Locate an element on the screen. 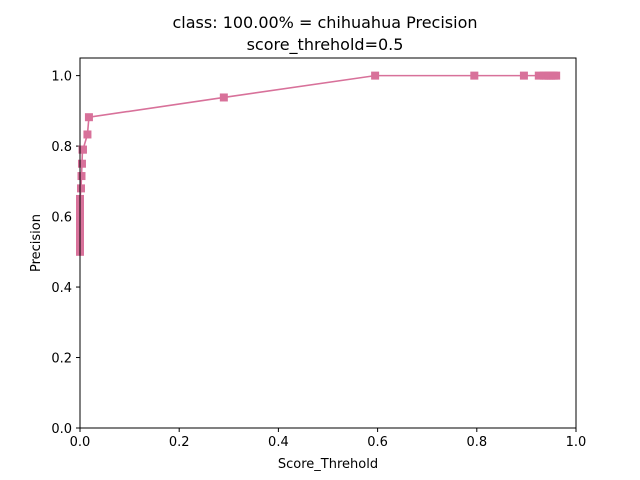  x-axis-ticks: 0.0 0.2 0.4 0.6 0.8 1.0 is located at coordinates (328, 439).